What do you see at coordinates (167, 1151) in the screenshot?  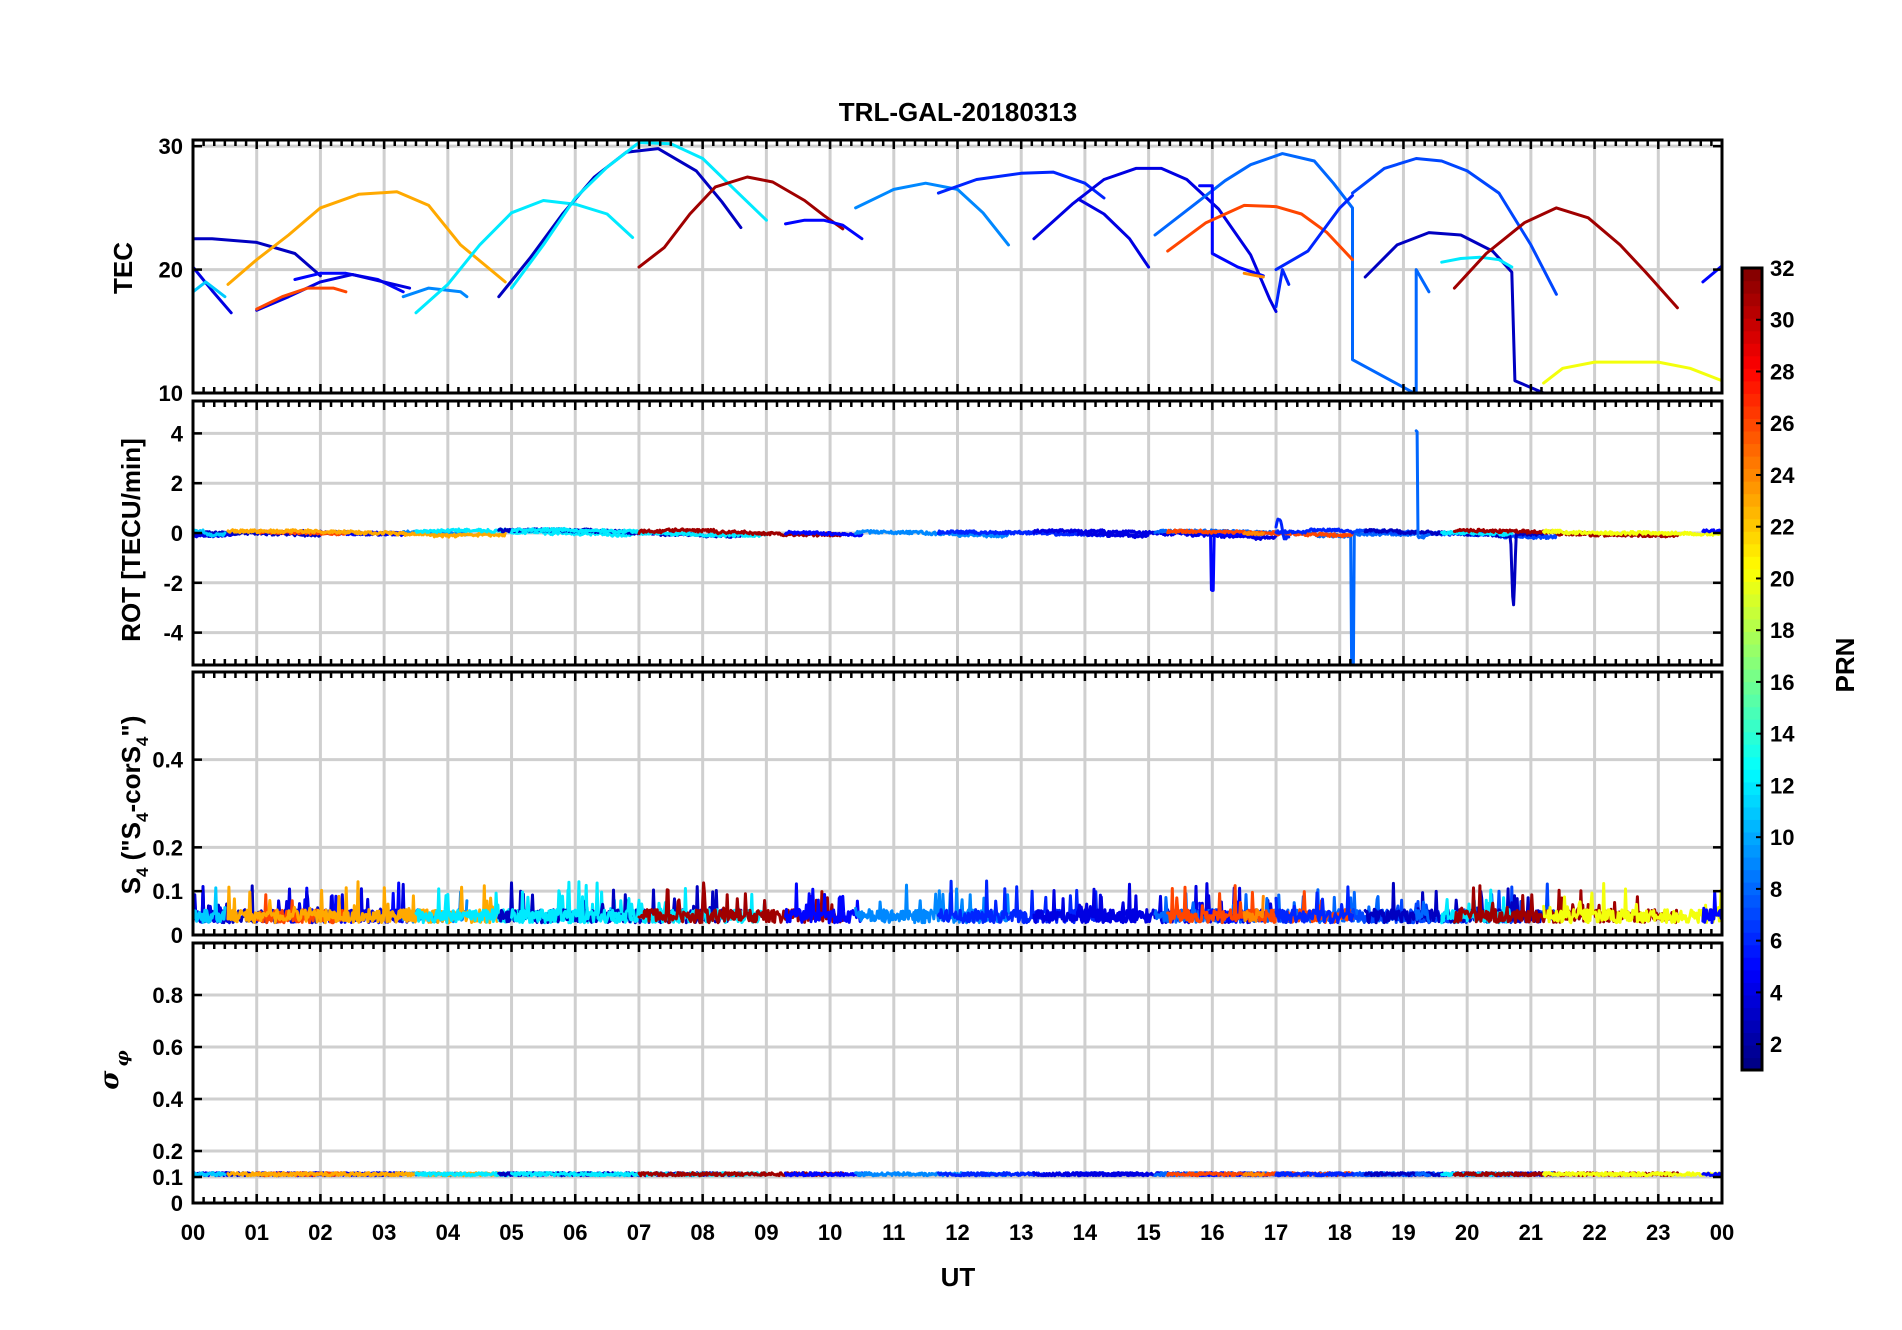 I see `sigma-phi-y-tick-label: 0.2` at bounding box center [167, 1151].